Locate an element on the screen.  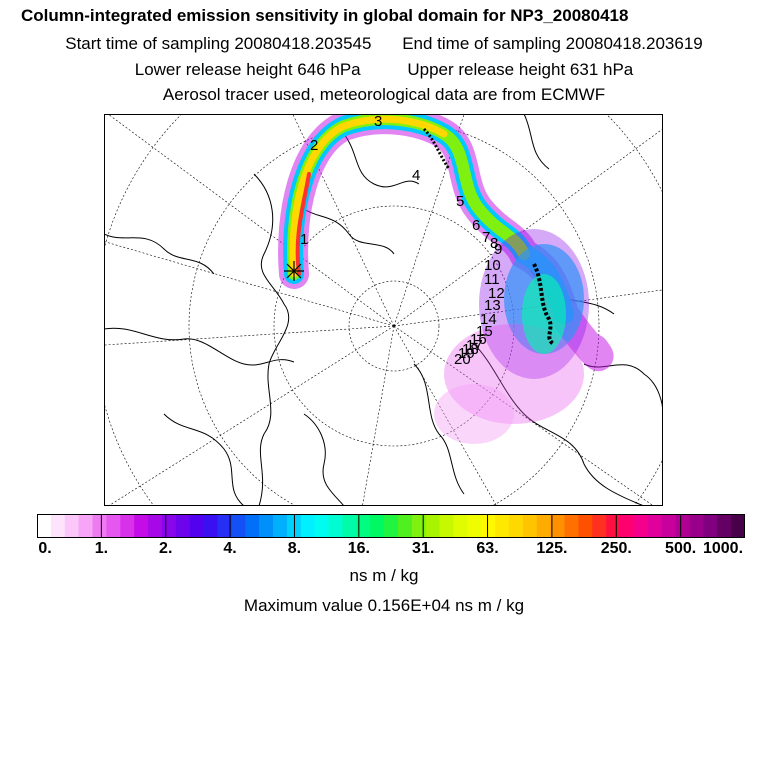
colorbar-tick-lines is located at coordinates (391, 526).